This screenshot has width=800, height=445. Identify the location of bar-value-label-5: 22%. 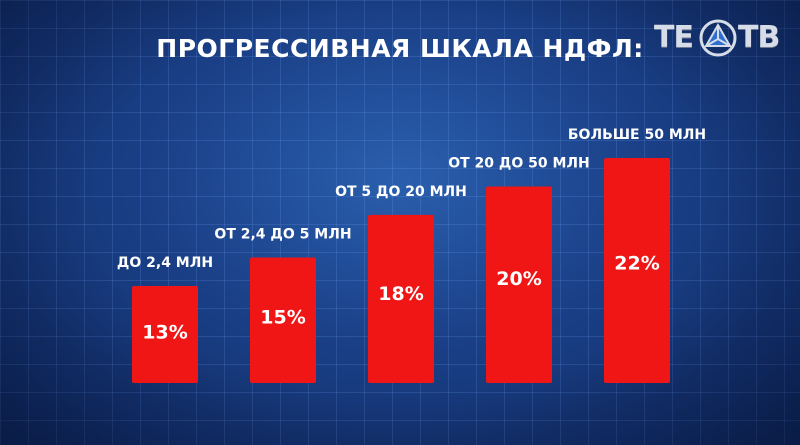
(636, 264).